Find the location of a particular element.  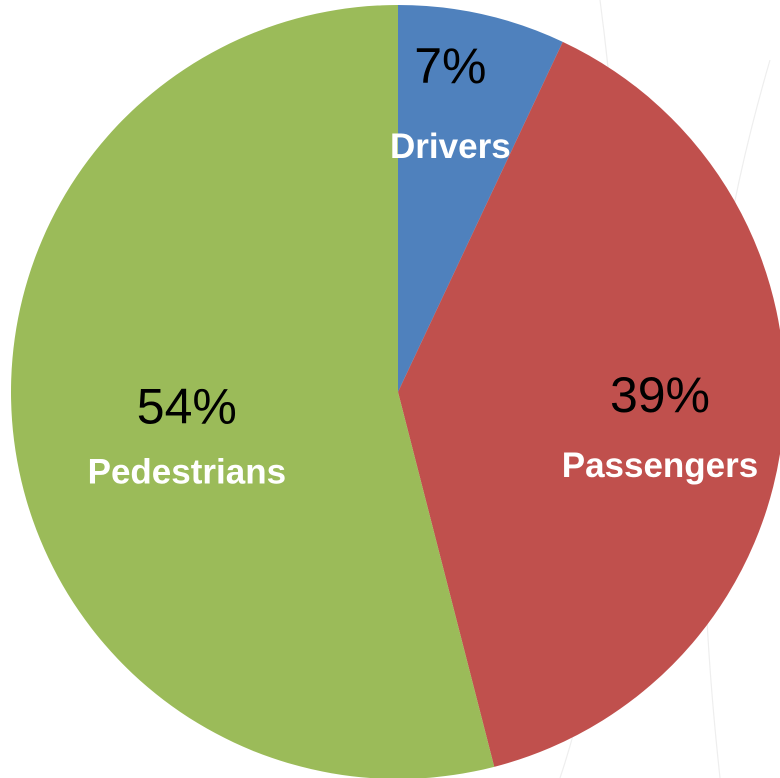

category-label-pedestrians: Pedestrians is located at coordinates (187, 472).